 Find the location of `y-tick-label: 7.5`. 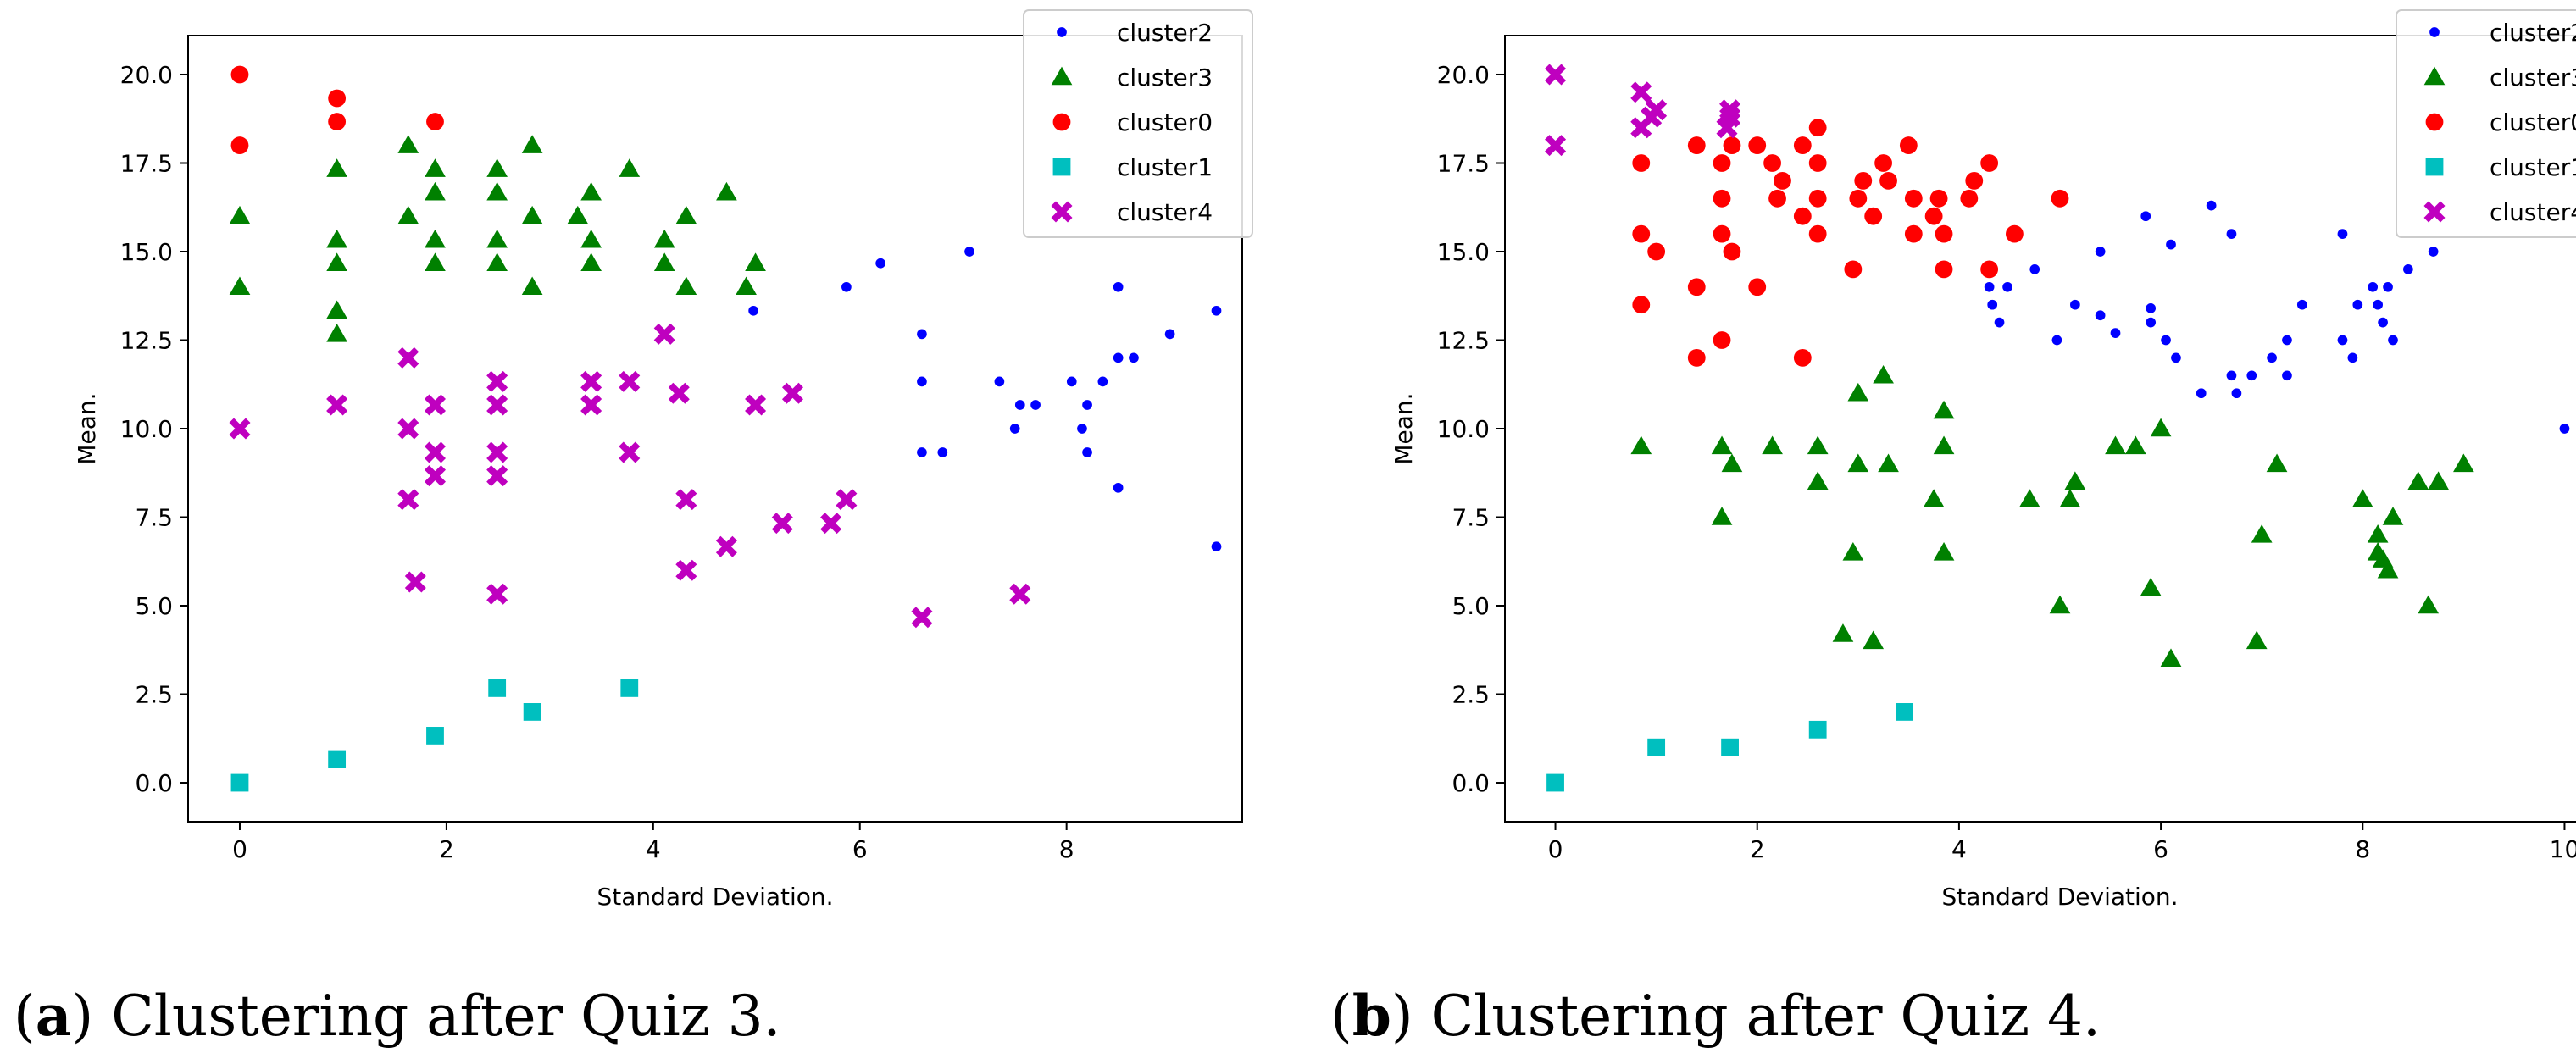

y-tick-label: 7.5 is located at coordinates (154, 518).